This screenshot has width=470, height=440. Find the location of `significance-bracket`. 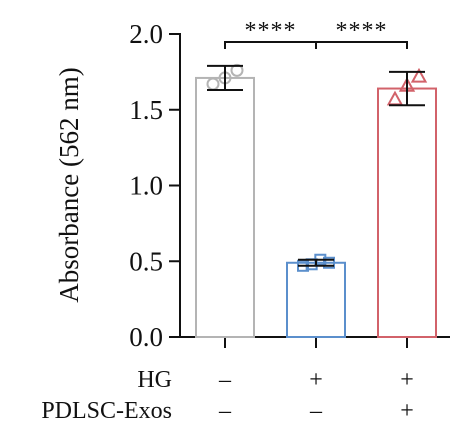

significance-bracket is located at coordinates (361, 45).